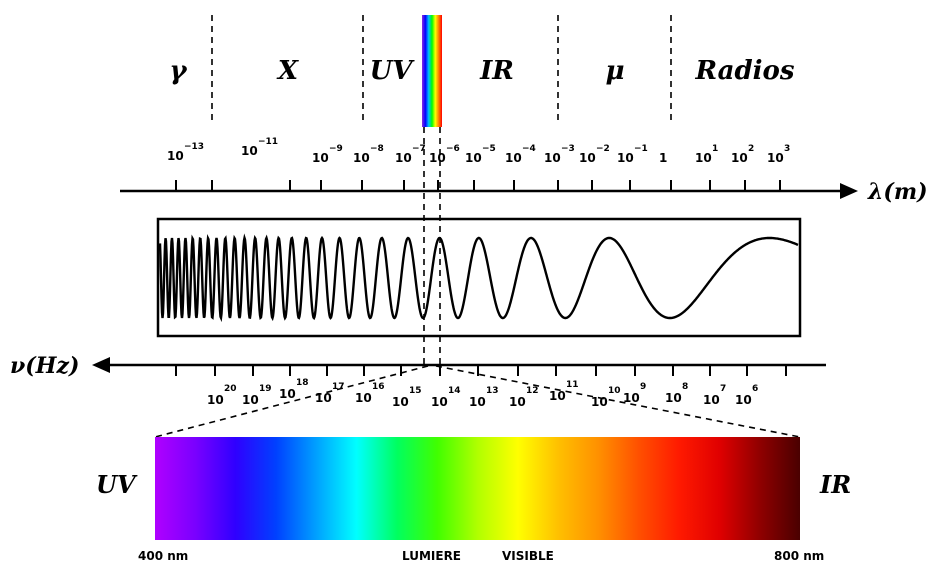  I want to click on frequency-tick-13-base: 10, so click(711, 400).